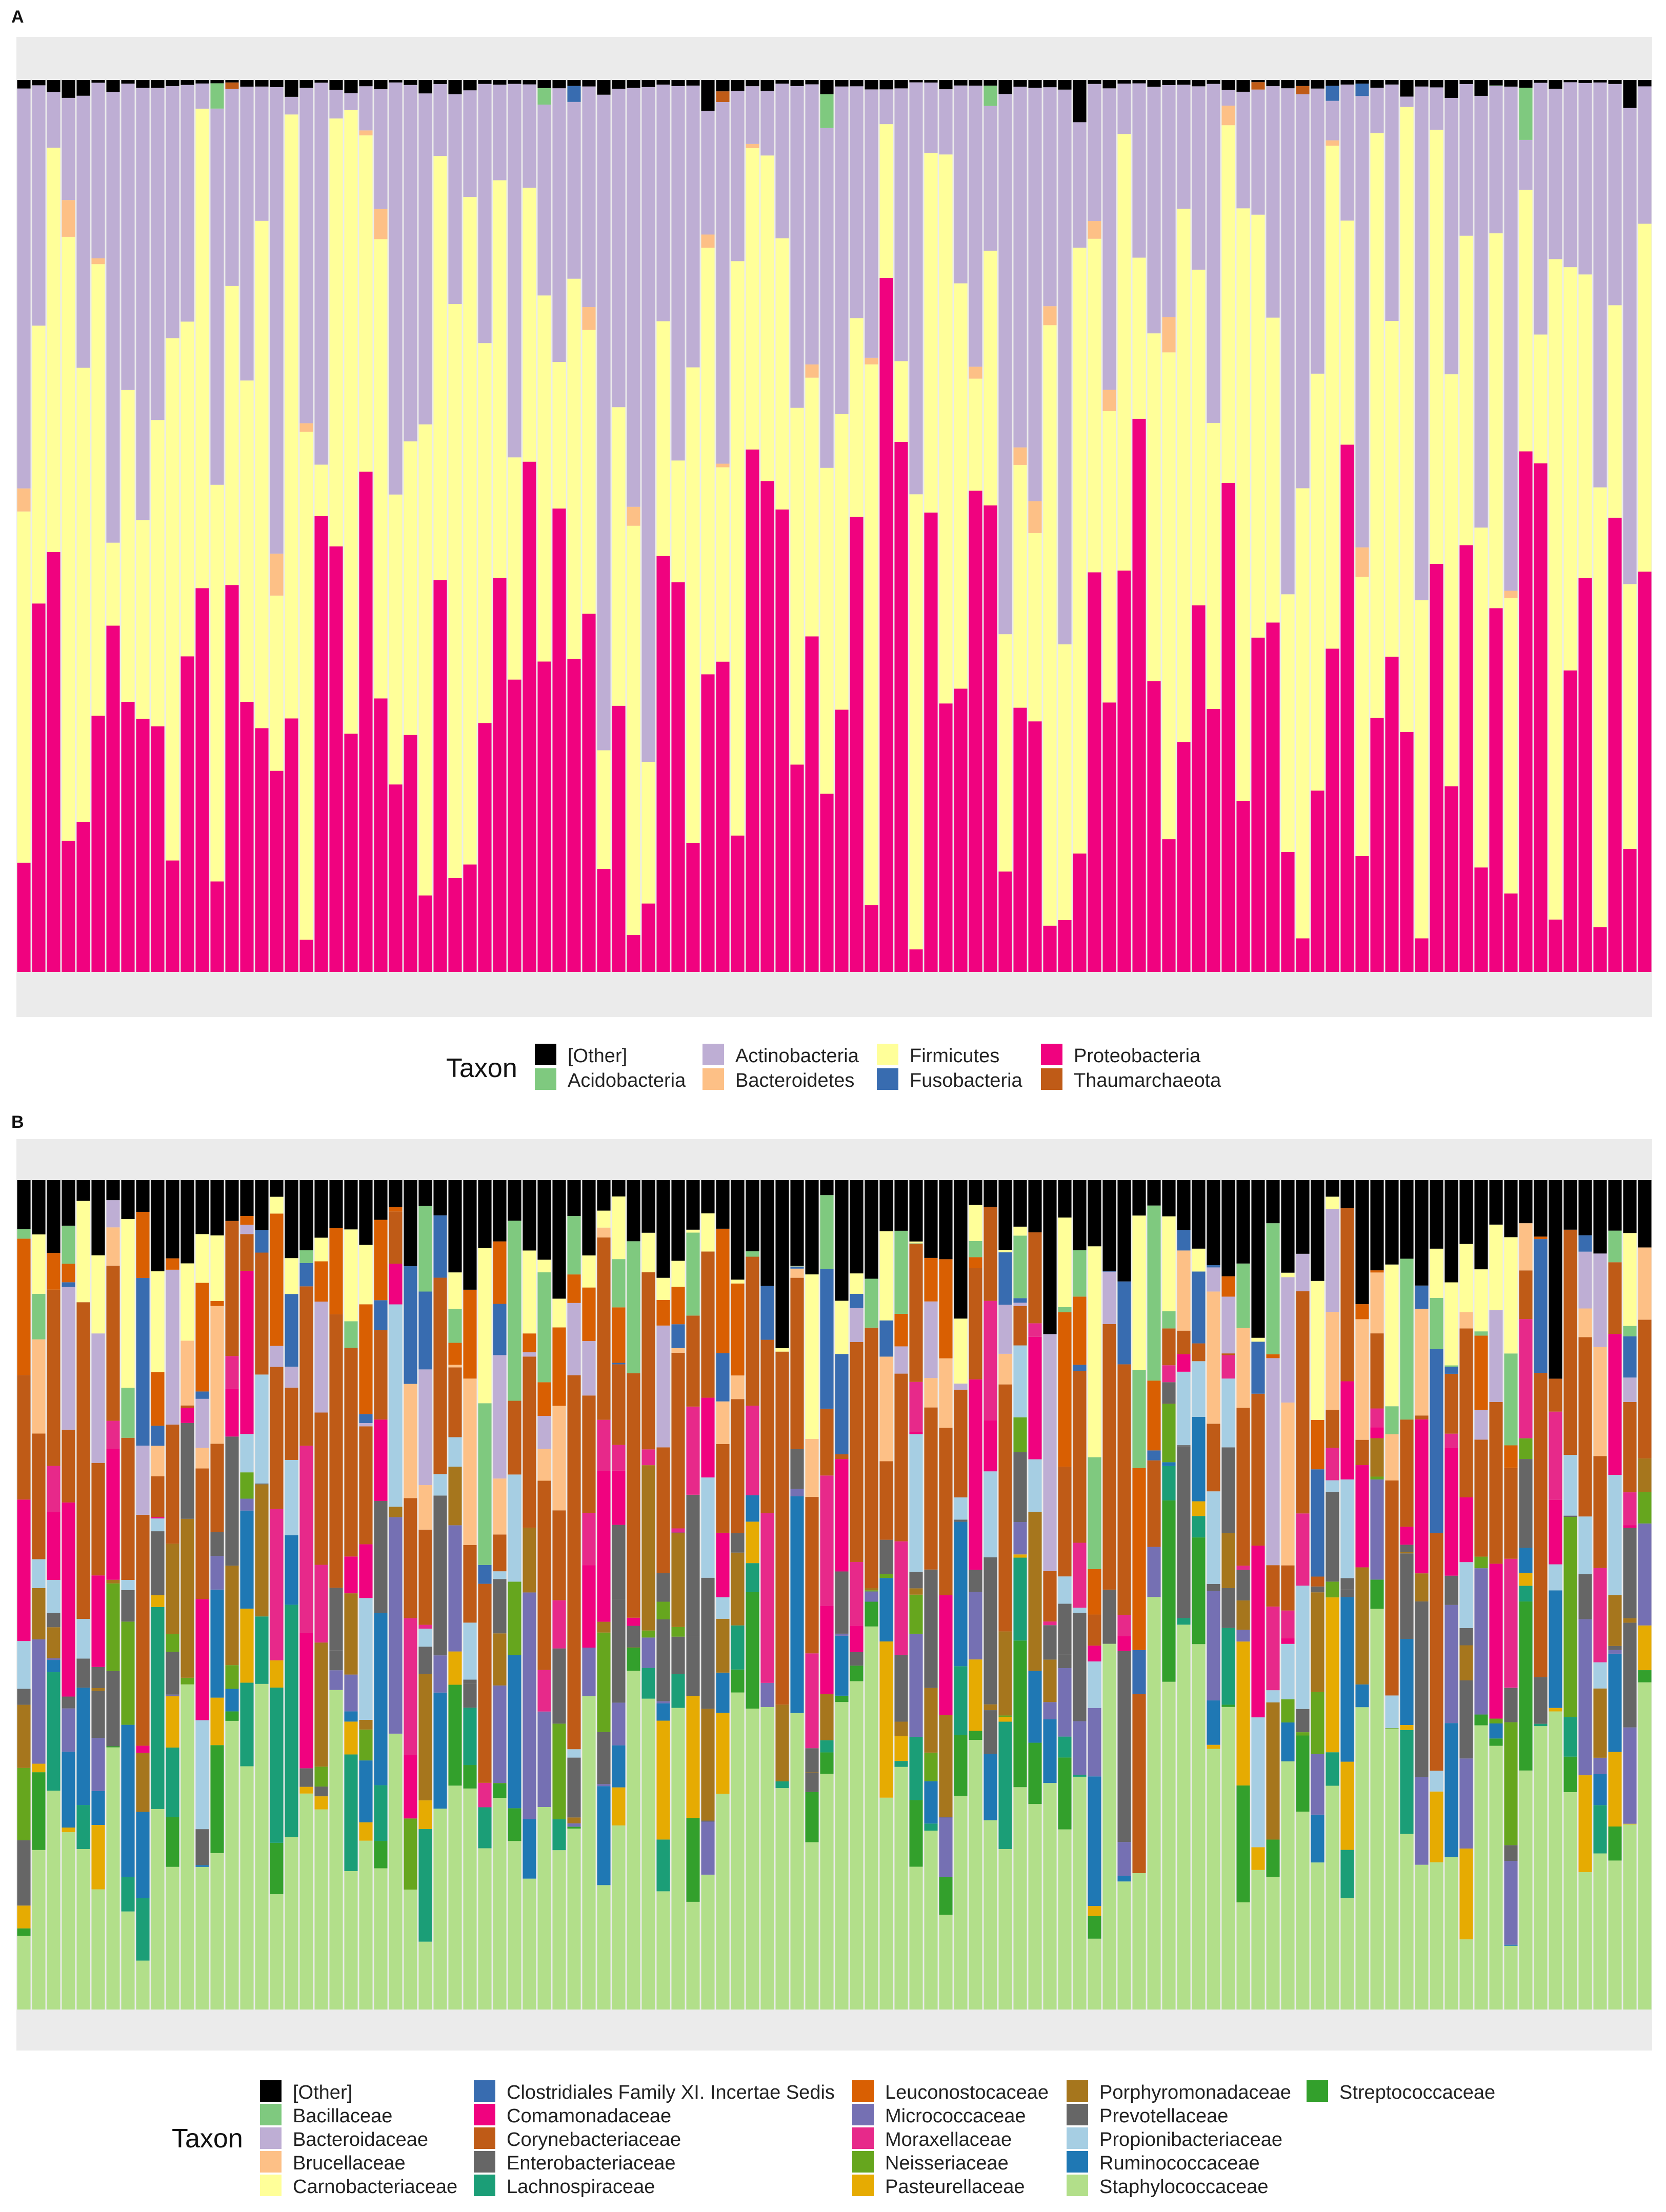 This screenshot has width=1666, height=2212. Describe the element at coordinates (143, 1782) in the screenshot. I see `panel-b-bar-segment-porphyromonadaceae` at that location.